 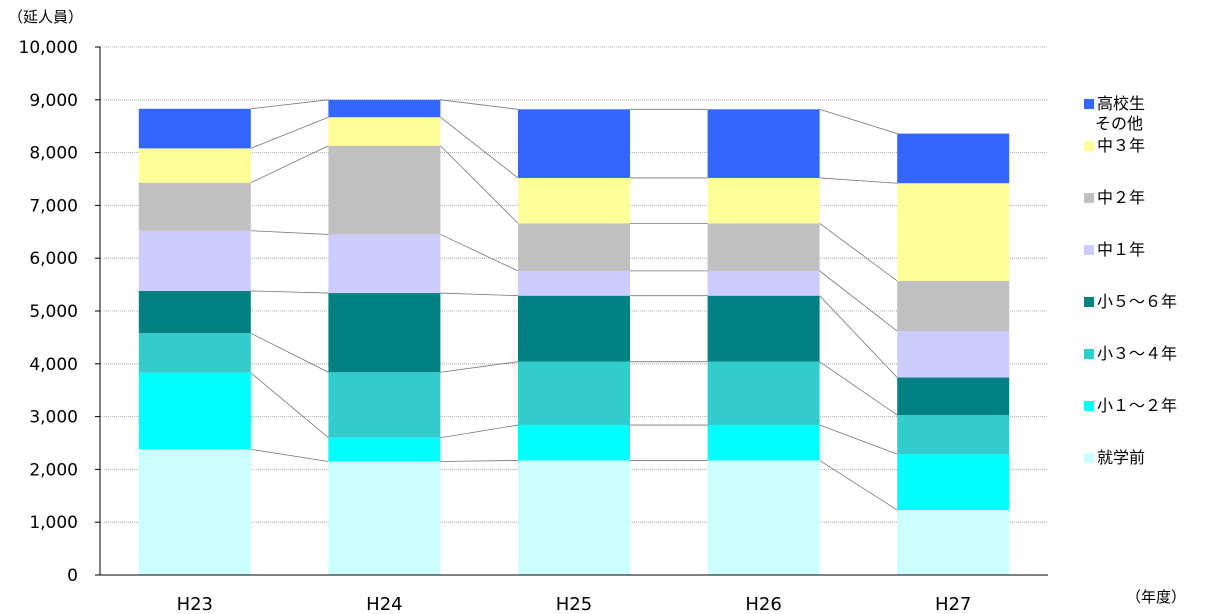 I want to click on y-tick-label: 8,000, so click(x=53, y=154).